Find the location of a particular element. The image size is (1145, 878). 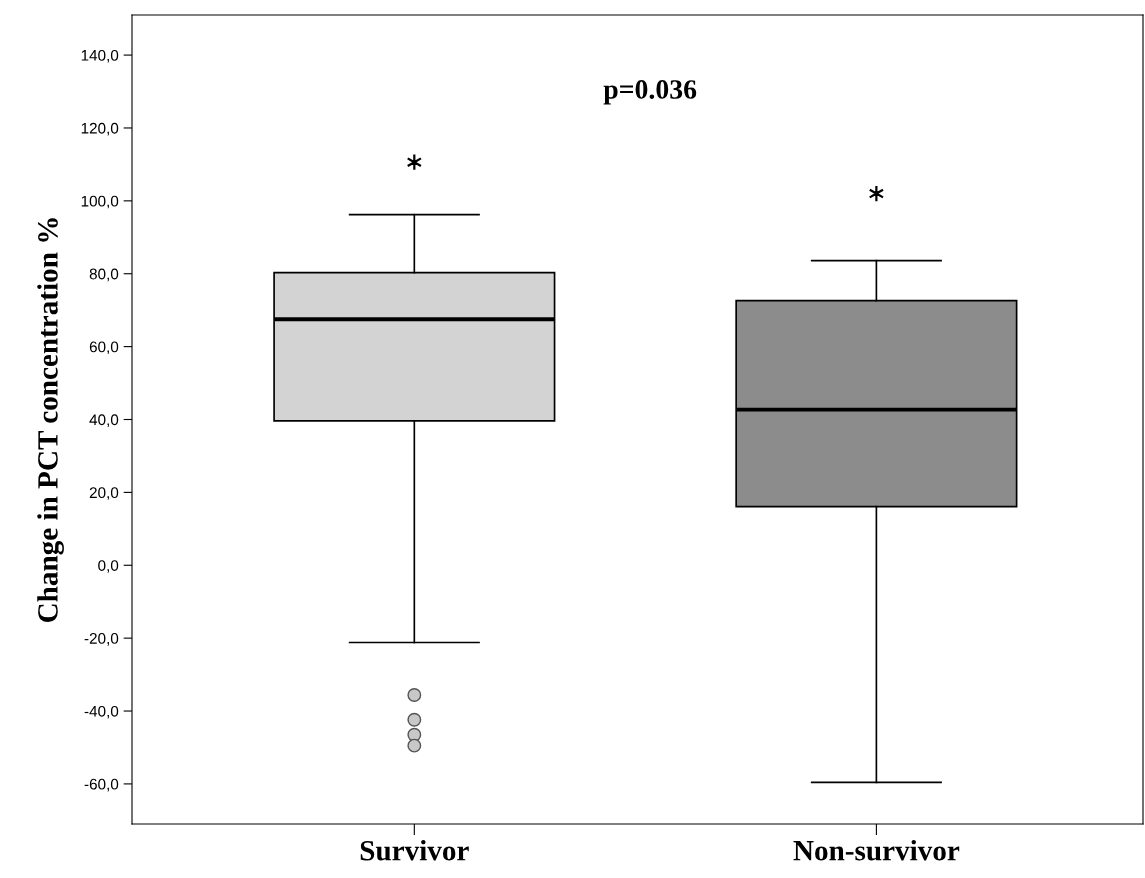

annotation: p=0.036 is located at coordinates (650, 92).